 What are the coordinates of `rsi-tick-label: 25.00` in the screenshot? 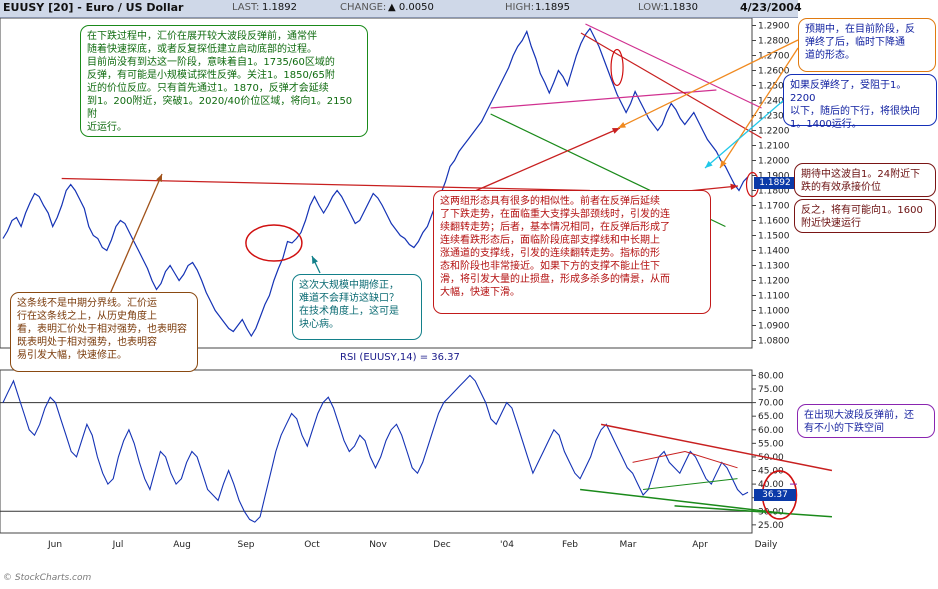 It's located at (771, 526).